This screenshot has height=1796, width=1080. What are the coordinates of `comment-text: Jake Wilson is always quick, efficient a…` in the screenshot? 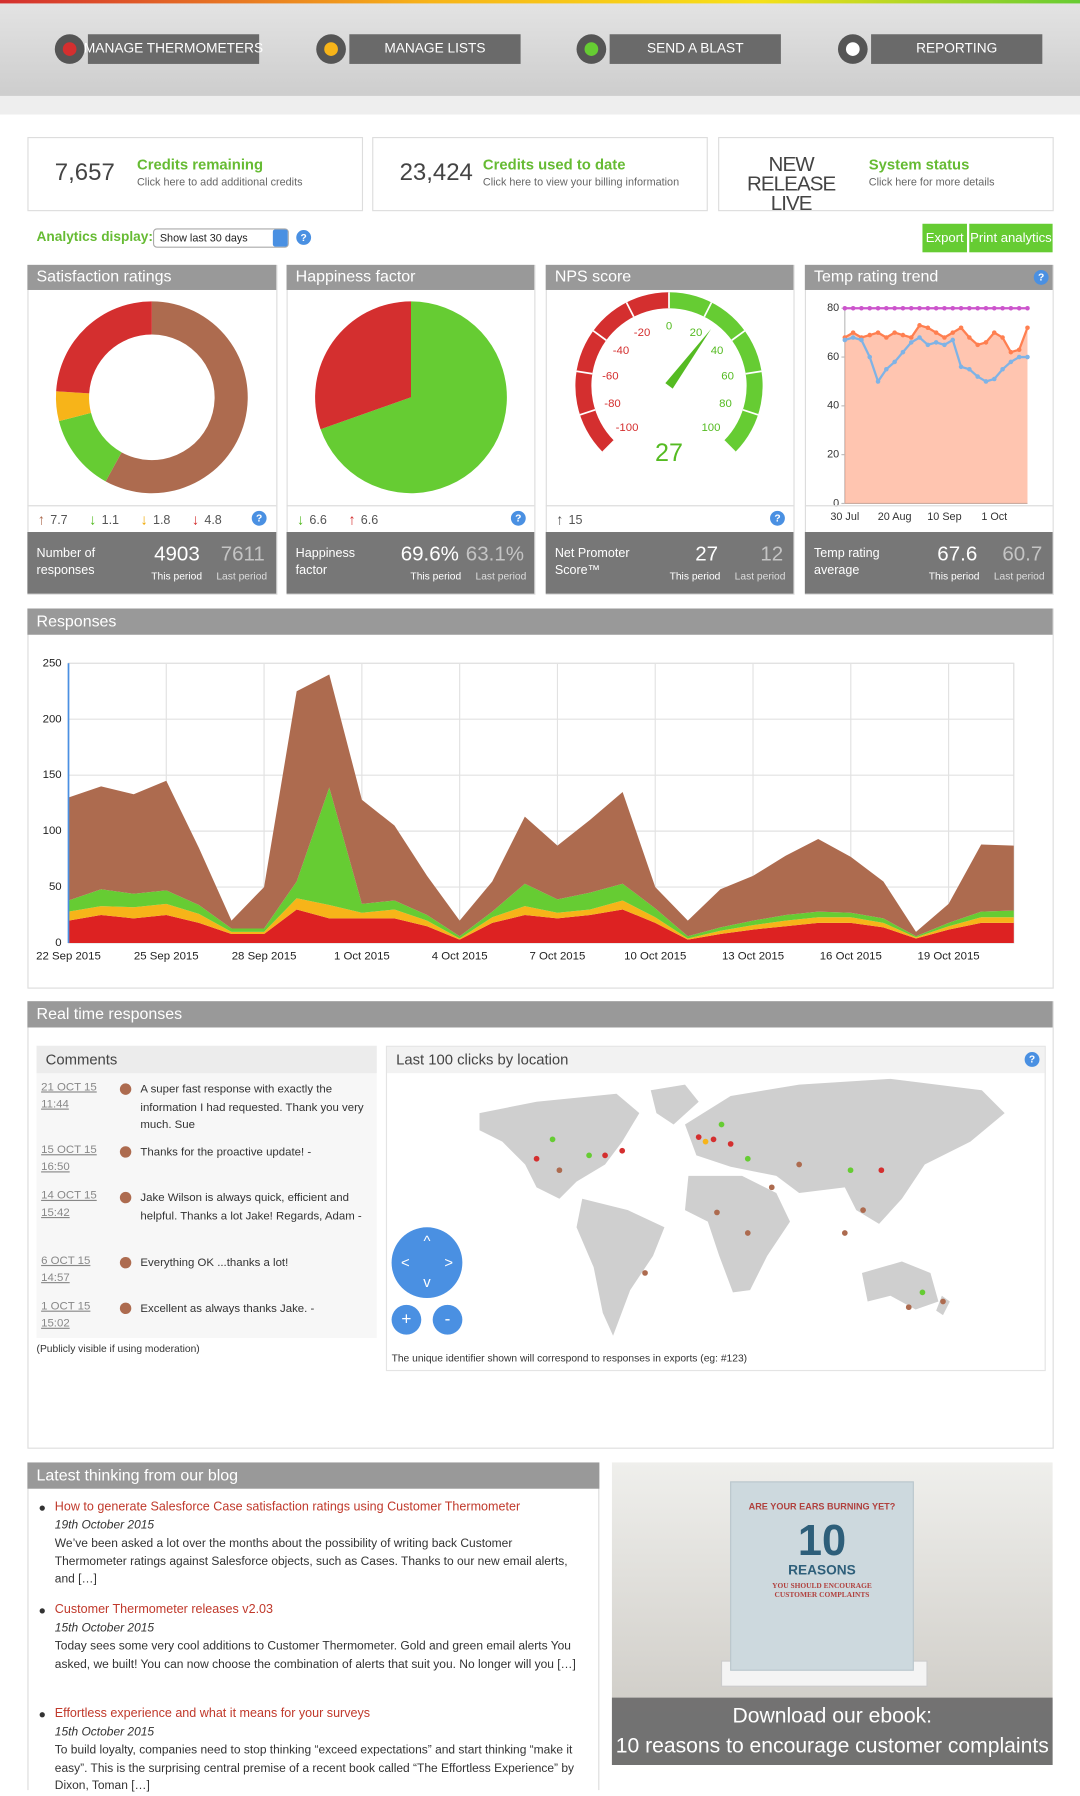 It's located at (251, 1207).